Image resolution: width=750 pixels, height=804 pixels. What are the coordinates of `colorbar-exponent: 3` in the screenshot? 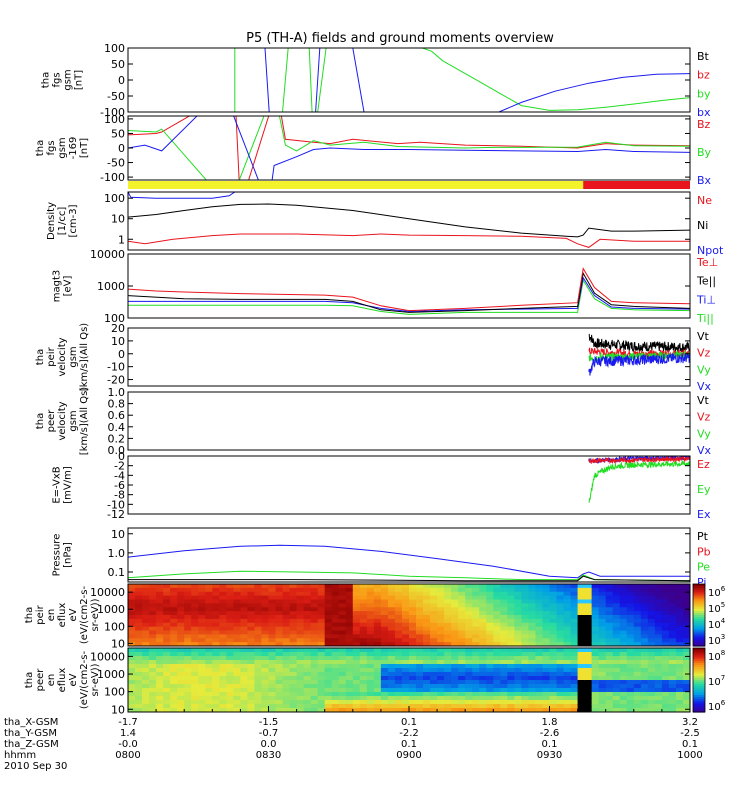 It's located at (723, 637).